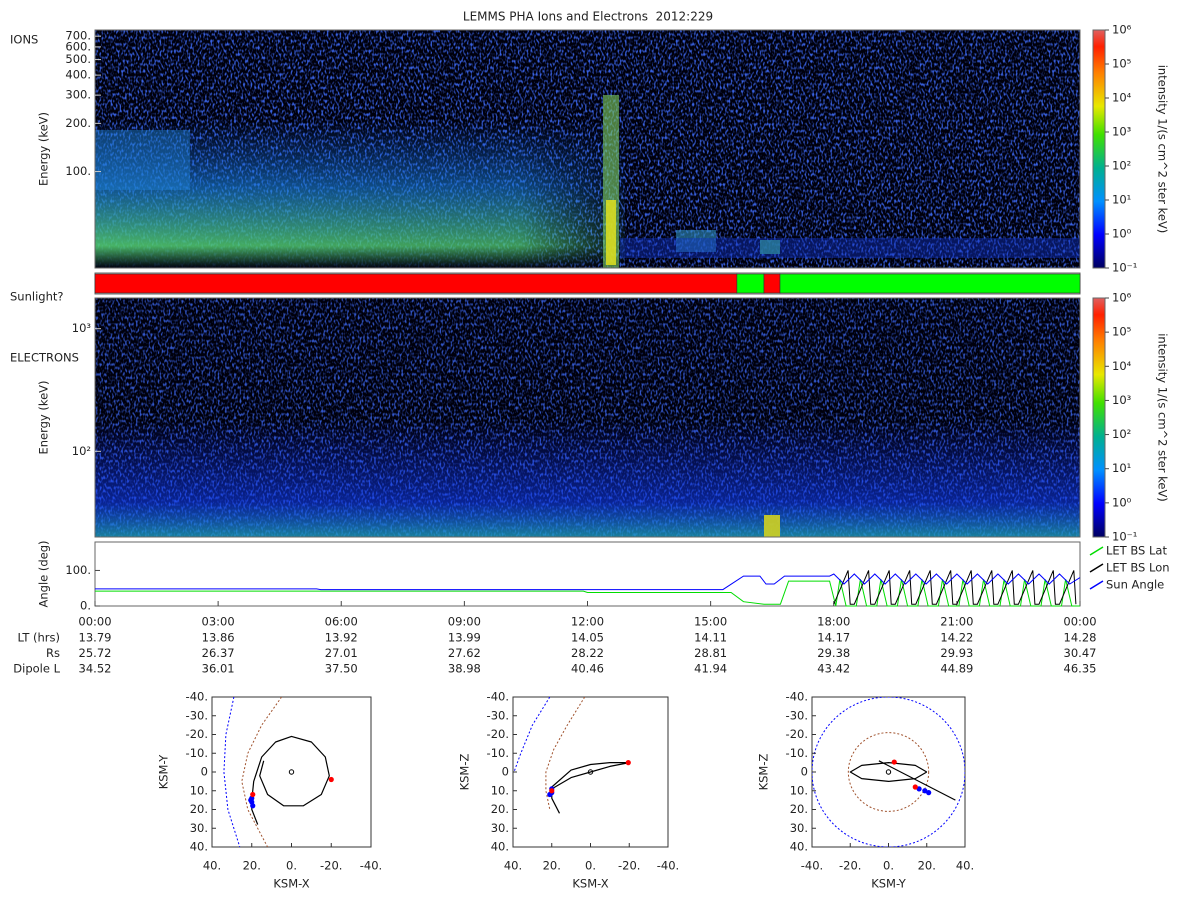 The image size is (1200, 900). What do you see at coordinates (78, 59) in the screenshot?
I see `y-tick-label: 500.` at bounding box center [78, 59].